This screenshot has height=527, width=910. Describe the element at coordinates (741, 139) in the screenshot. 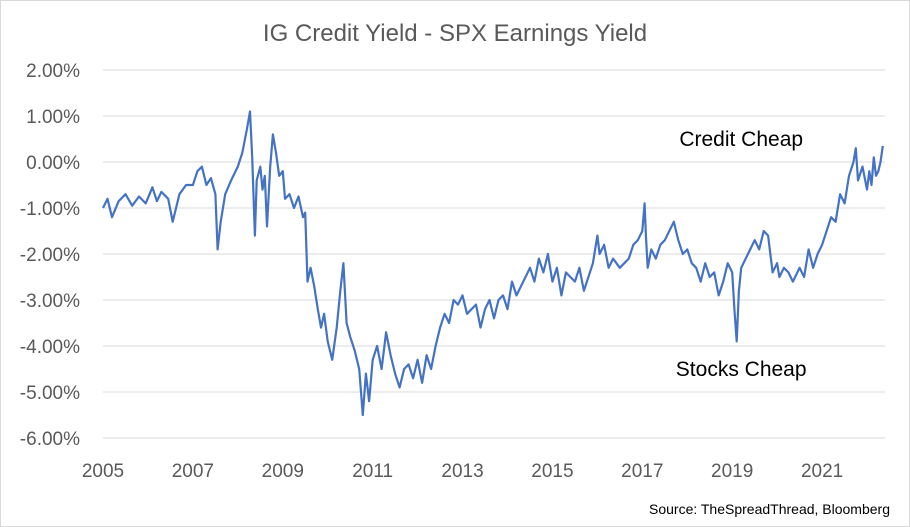

I see `annotation-credit-cheap: Credit Cheap` at that location.